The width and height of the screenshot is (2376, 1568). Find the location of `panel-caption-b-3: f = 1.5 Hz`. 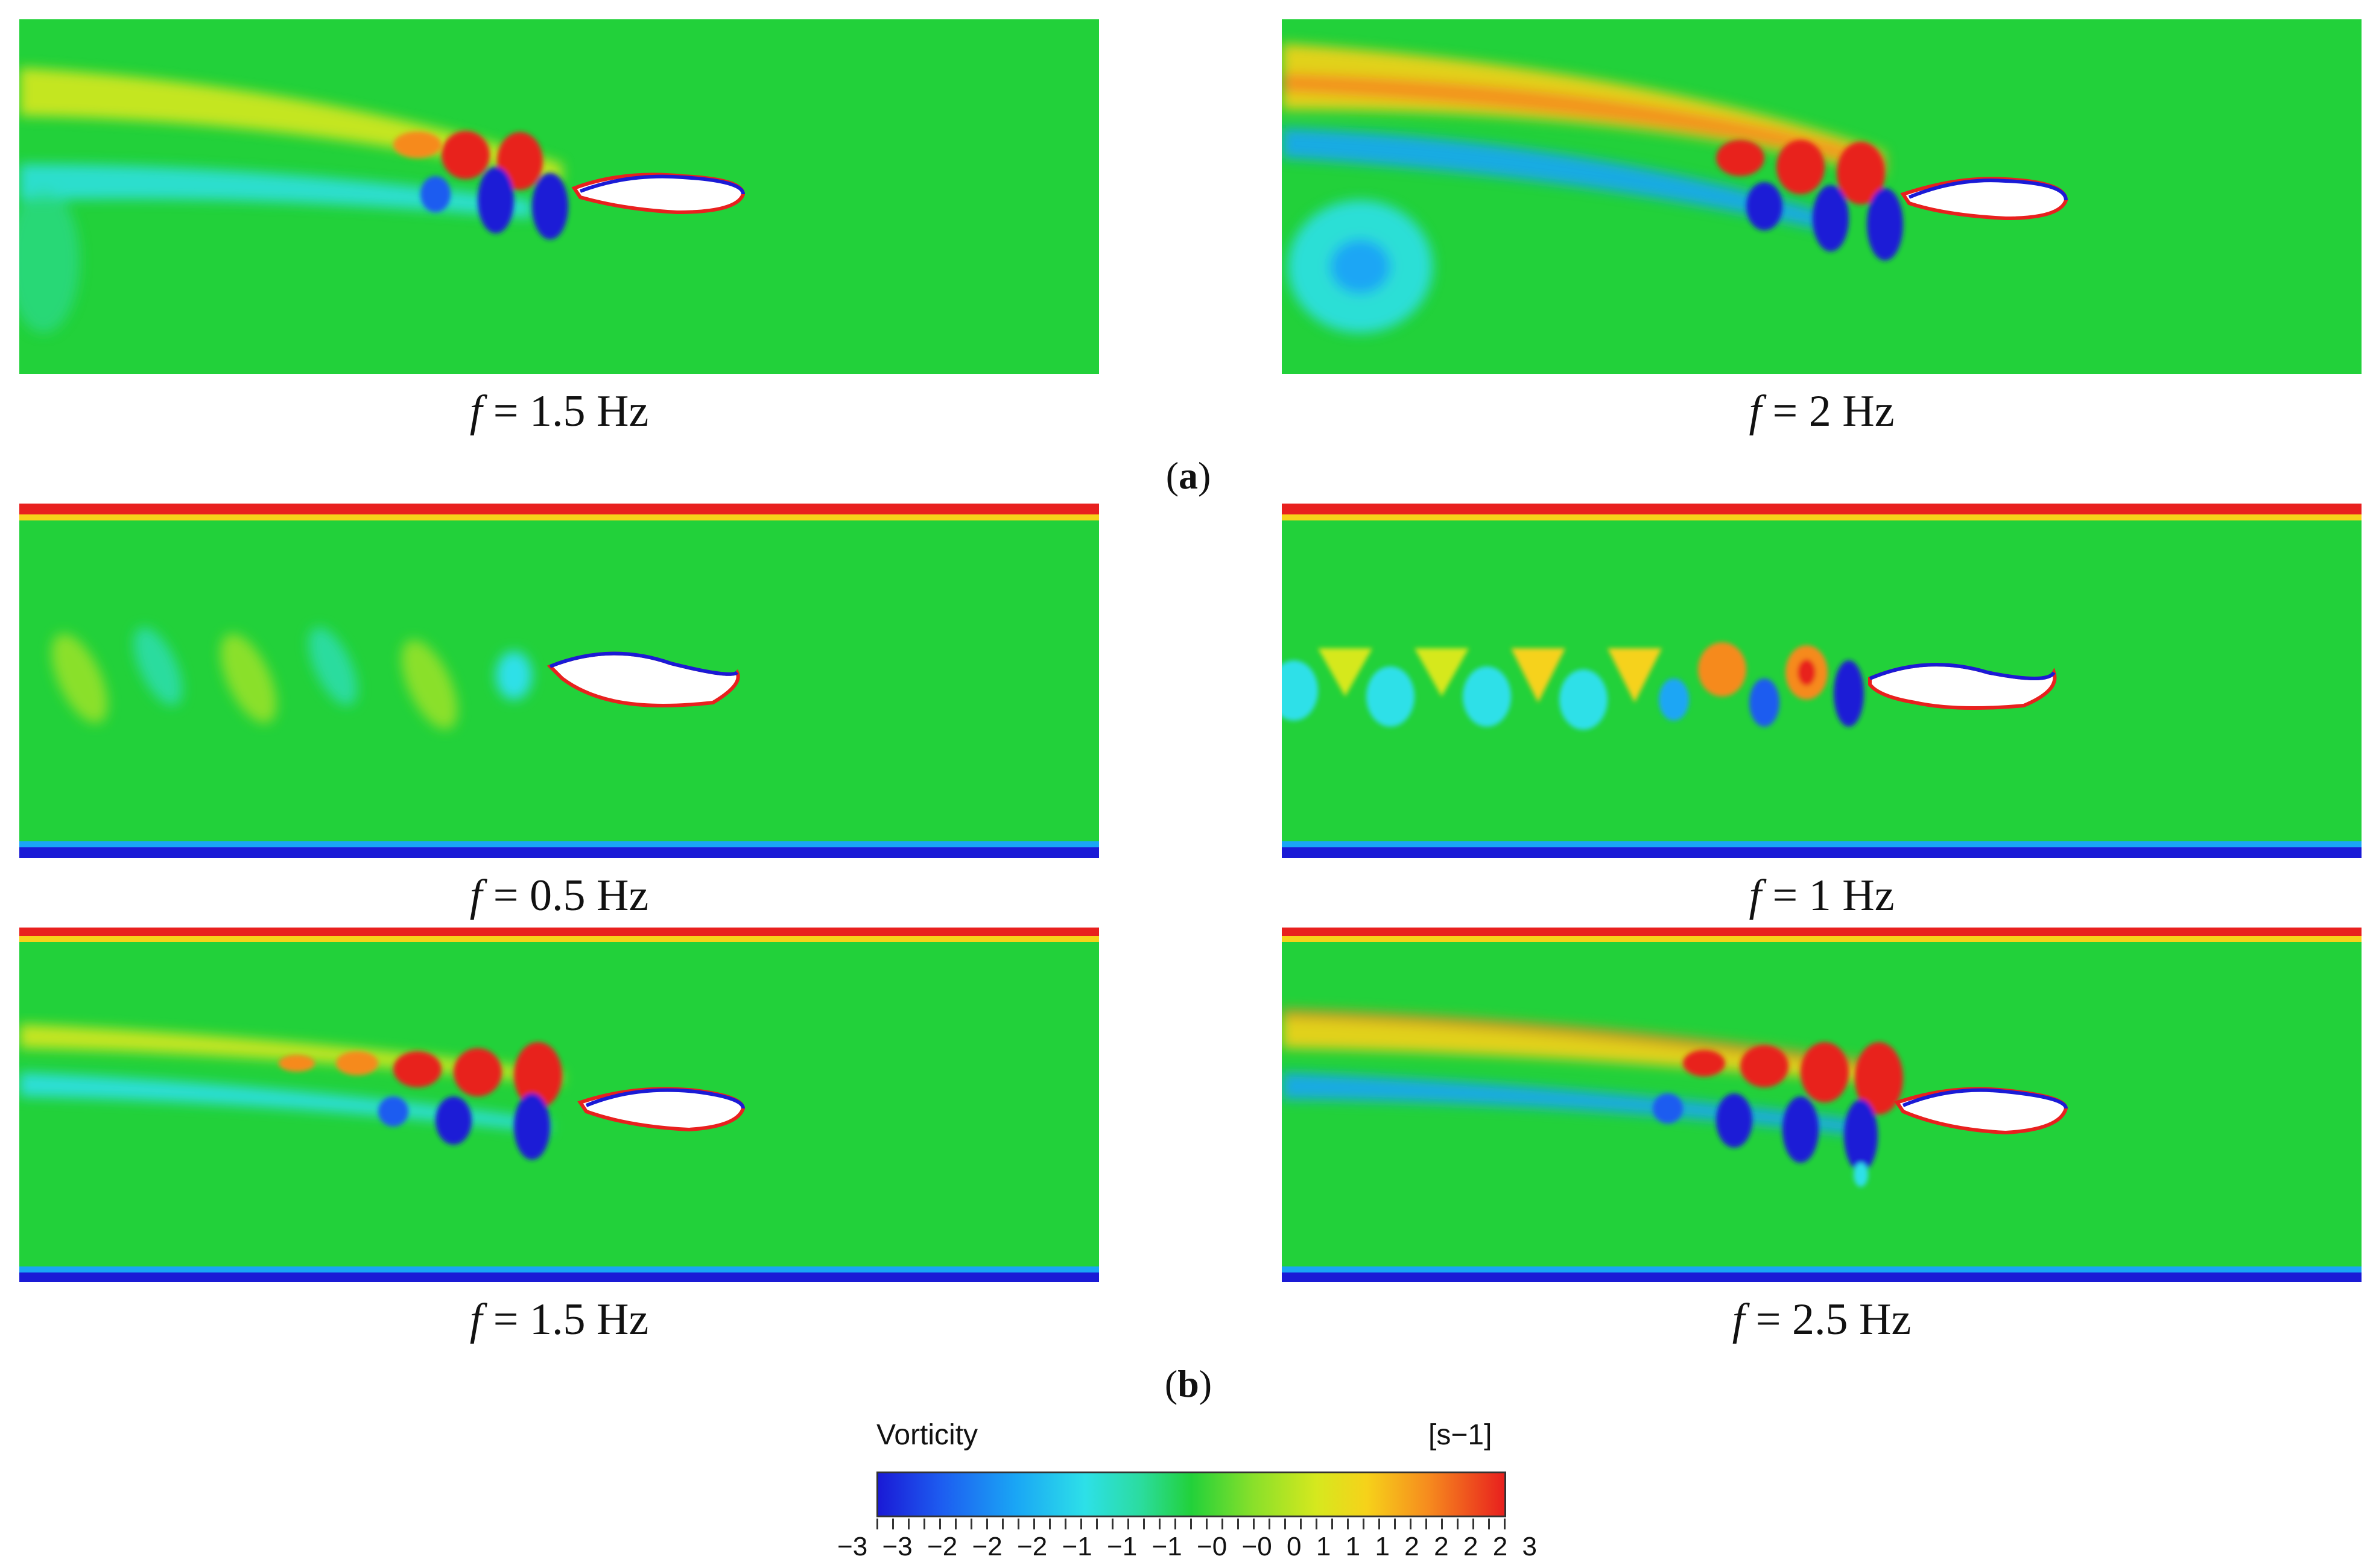

panel-caption-b-3: f = 1.5 Hz is located at coordinates (559, 1319).